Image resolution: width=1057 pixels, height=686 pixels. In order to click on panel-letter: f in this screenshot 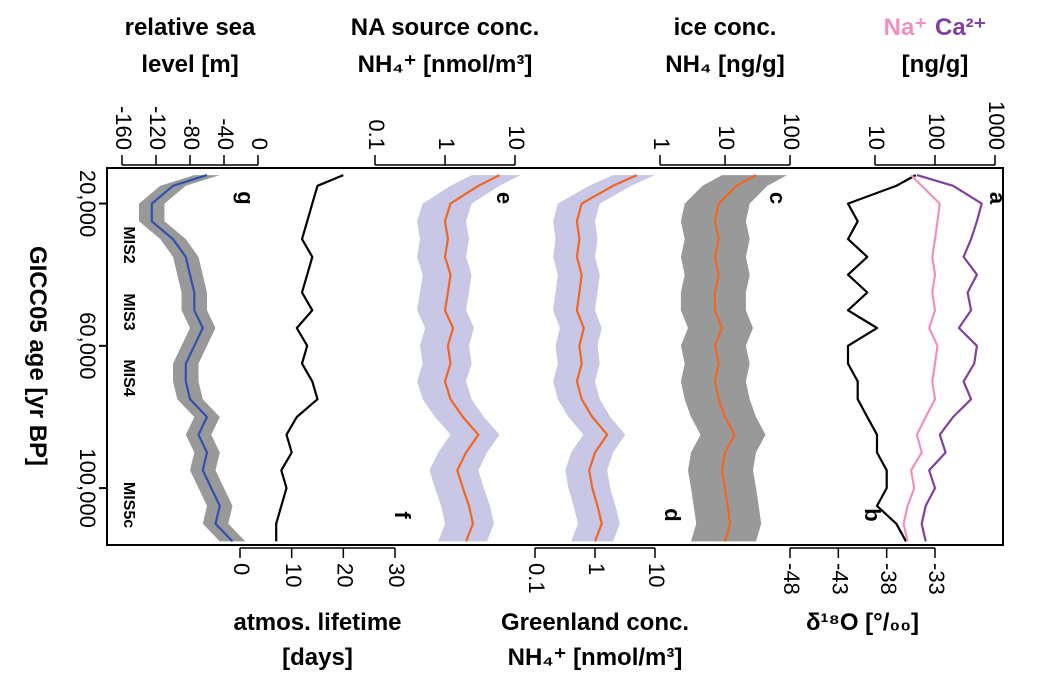, I will do `click(402, 515)`.